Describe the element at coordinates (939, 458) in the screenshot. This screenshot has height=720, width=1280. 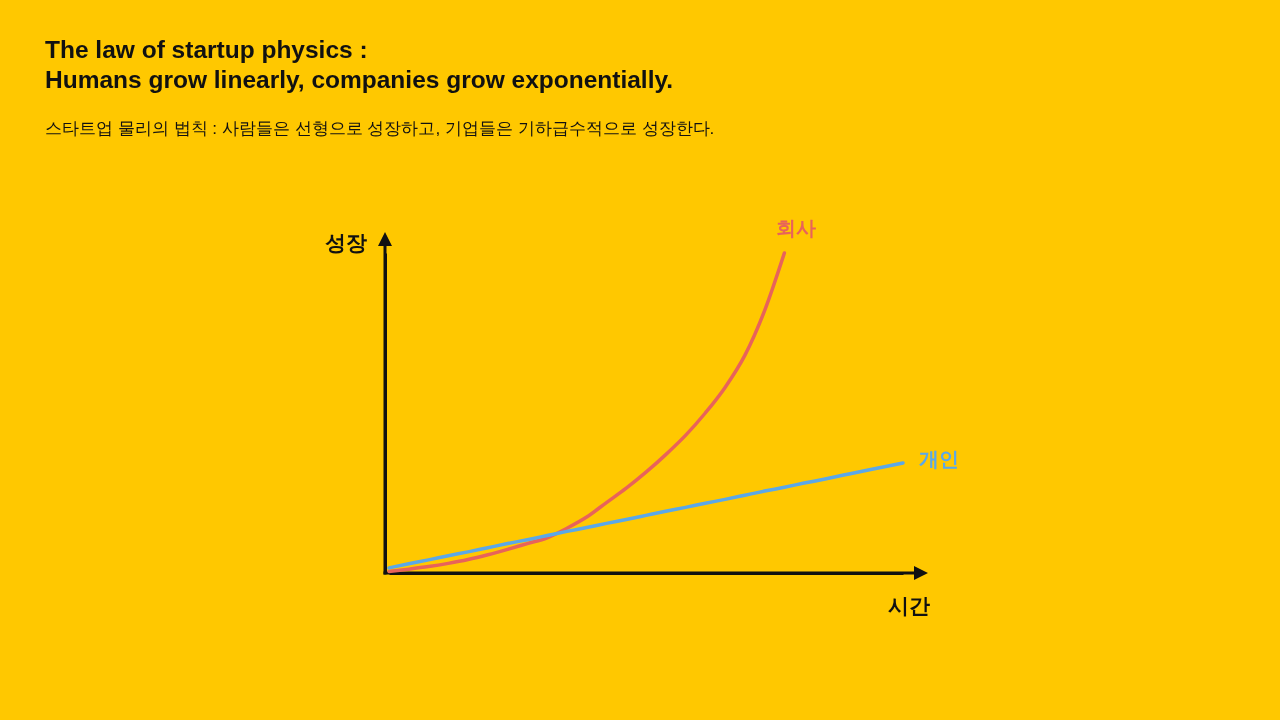
I see `series-label: 개인` at that location.